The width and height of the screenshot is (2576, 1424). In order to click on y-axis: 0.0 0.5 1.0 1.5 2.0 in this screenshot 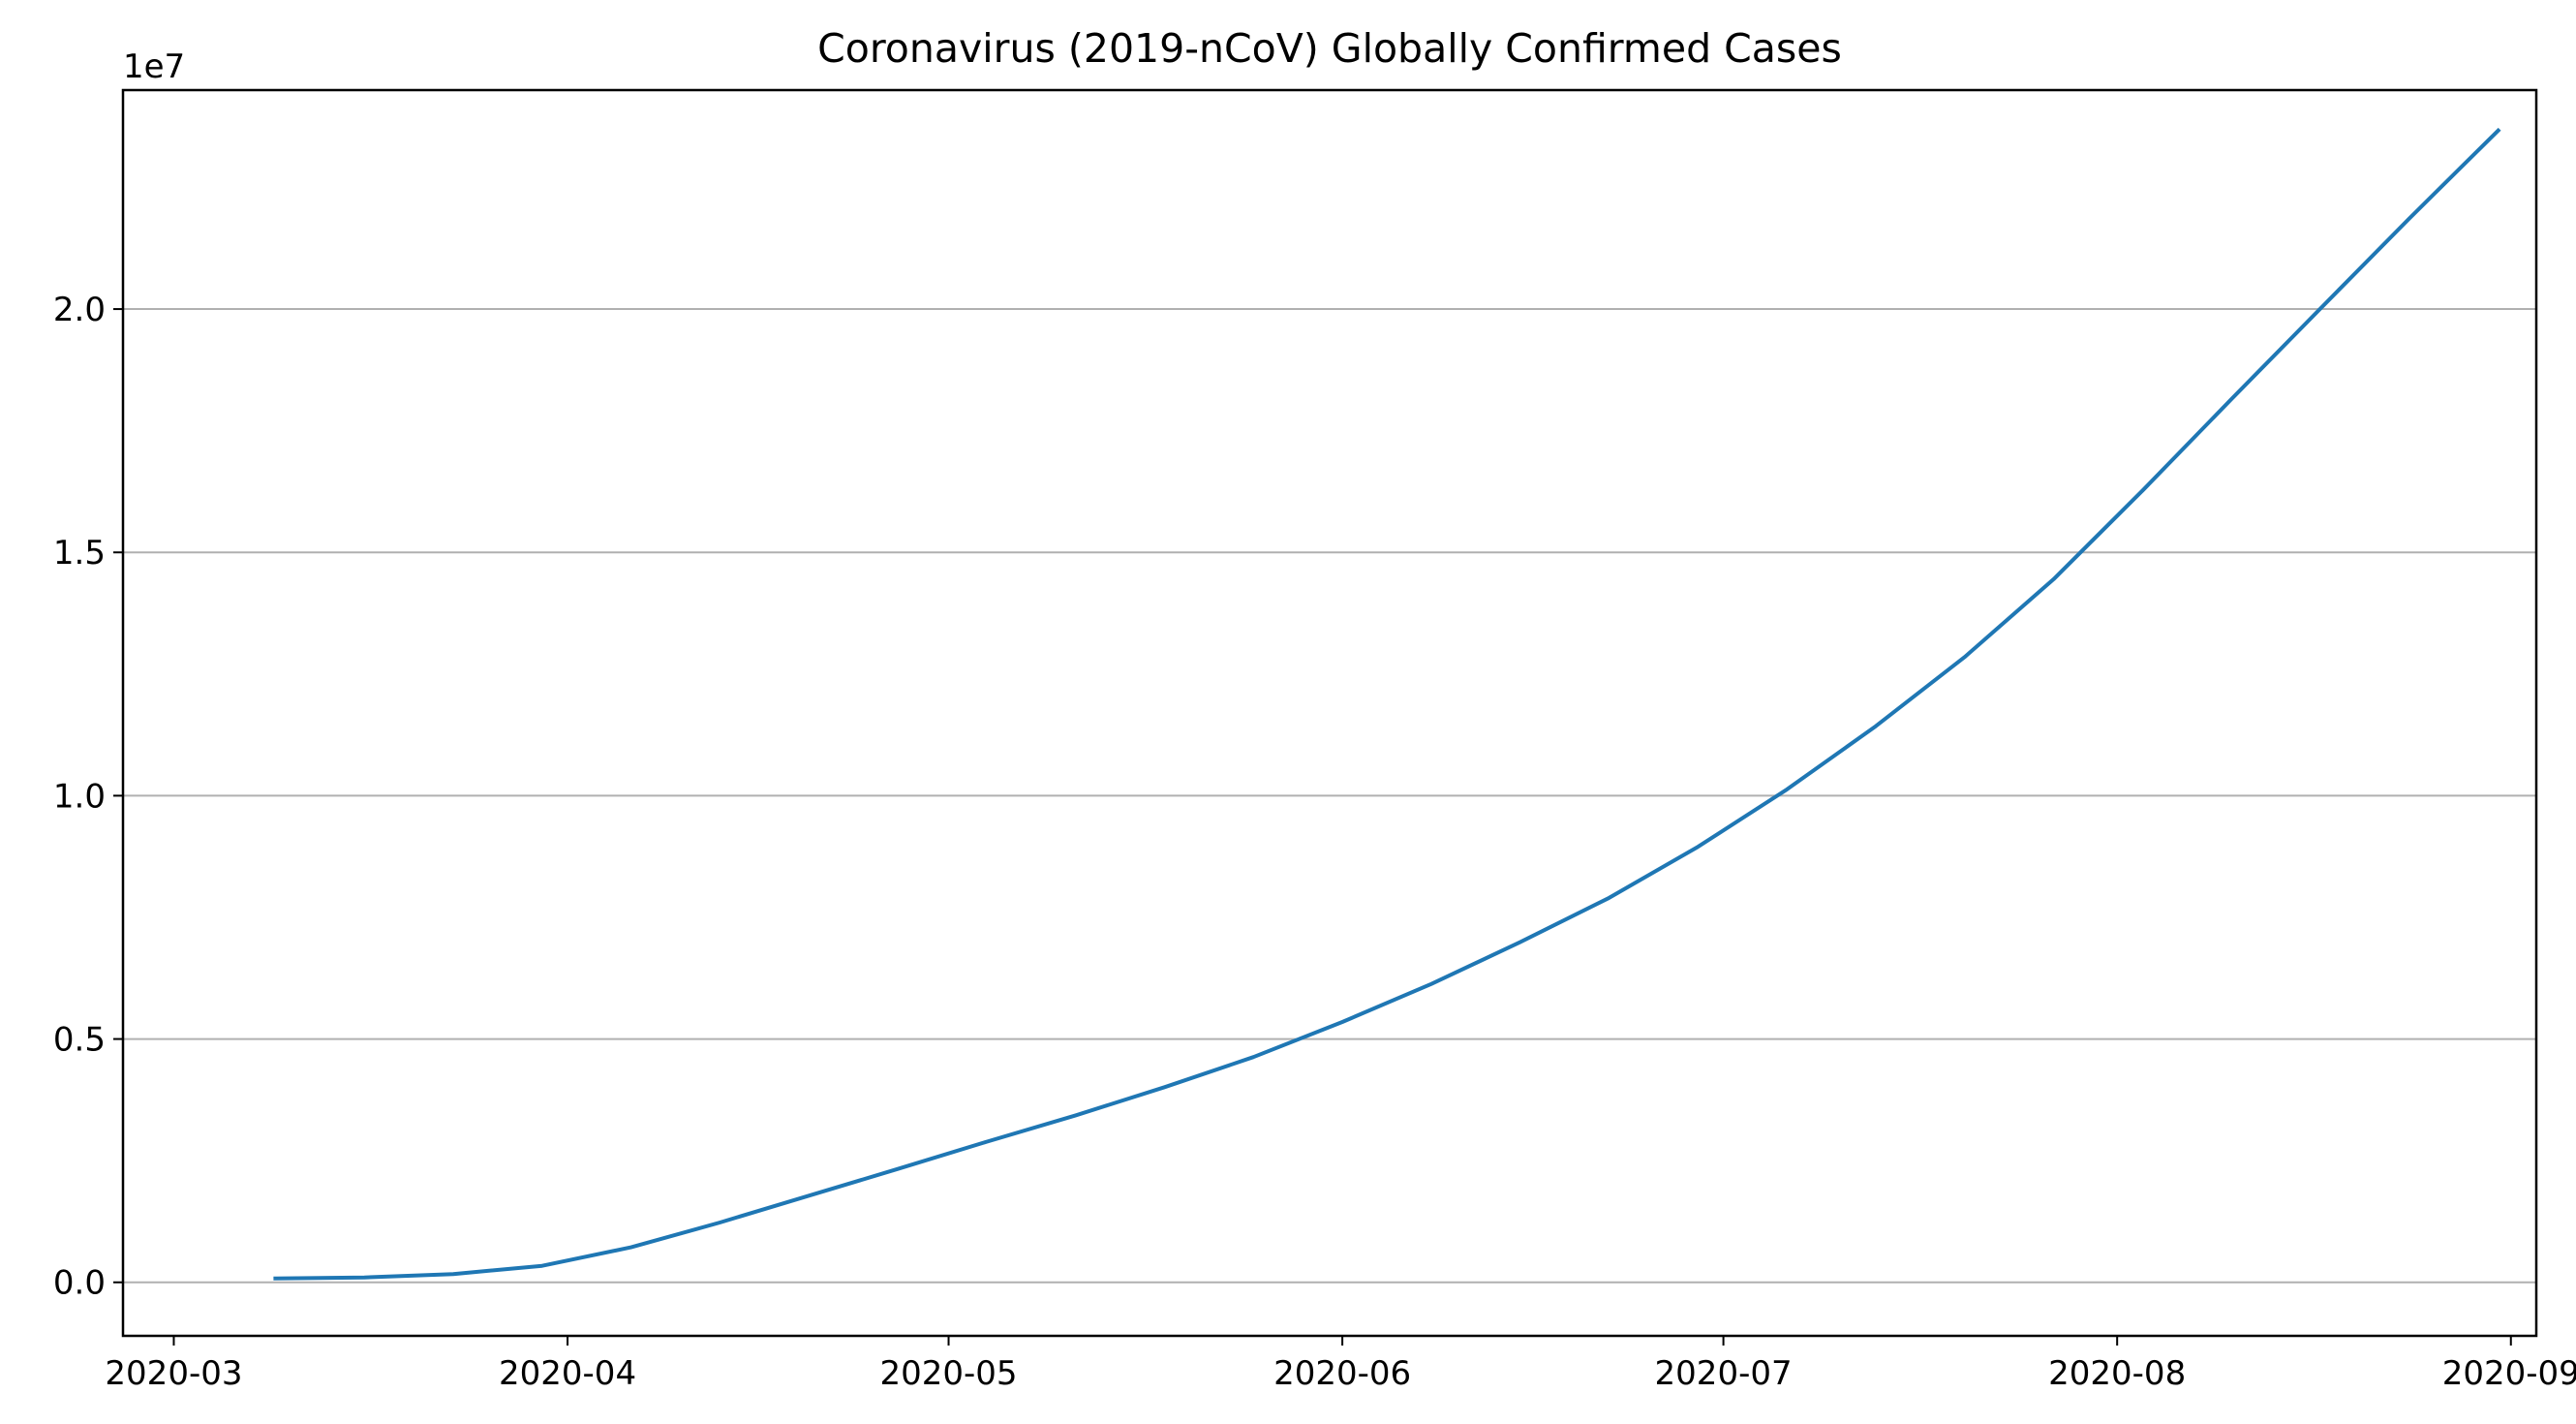, I will do `click(88, 797)`.